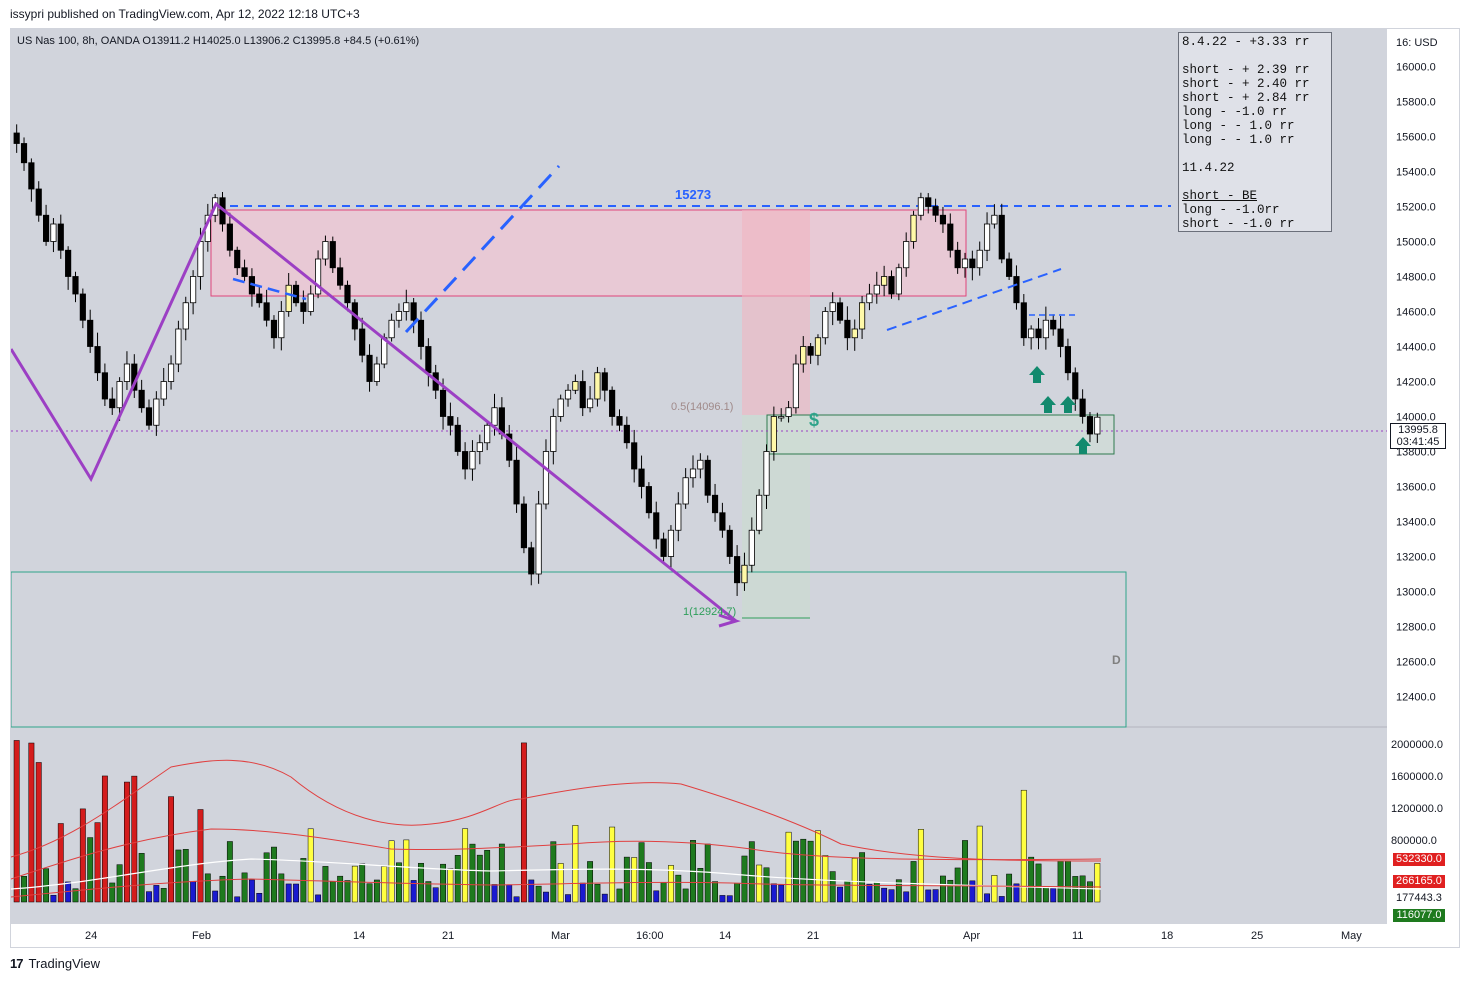 The width and height of the screenshot is (1470, 982). What do you see at coordinates (729, 620) in the screenshot?
I see `zigzag-arrowhead` at bounding box center [729, 620].